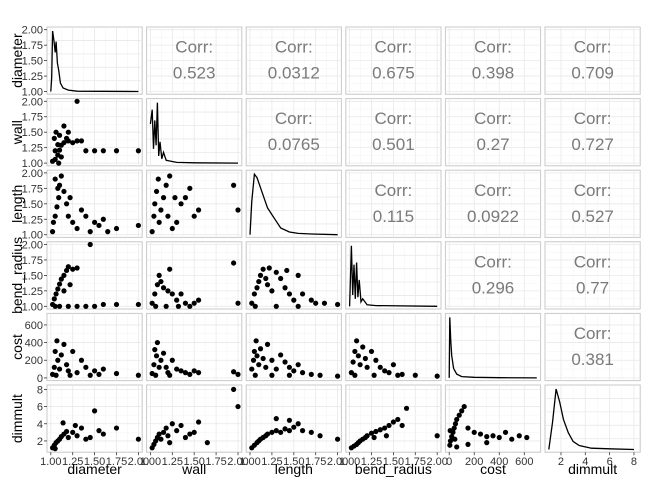 This screenshot has width=672, height=480. Describe the element at coordinates (32, 62) in the screenshot. I see `y-tick-label: 1.50` at that location.